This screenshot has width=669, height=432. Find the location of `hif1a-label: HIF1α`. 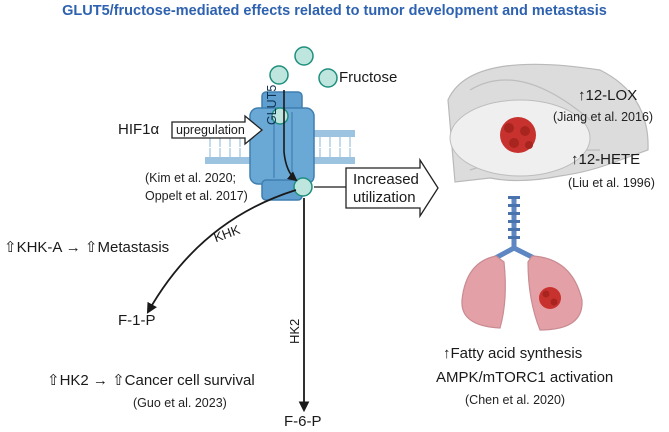

hif1a-label: HIF1α is located at coordinates (139, 129).